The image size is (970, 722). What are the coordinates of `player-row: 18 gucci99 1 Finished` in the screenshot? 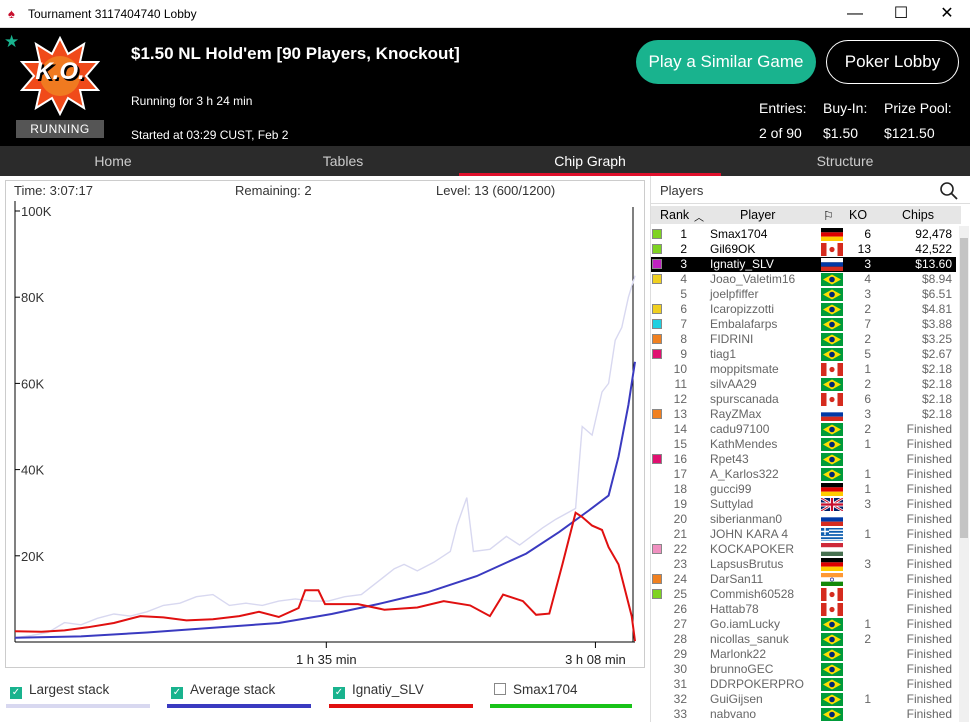 It's located at (803, 489).